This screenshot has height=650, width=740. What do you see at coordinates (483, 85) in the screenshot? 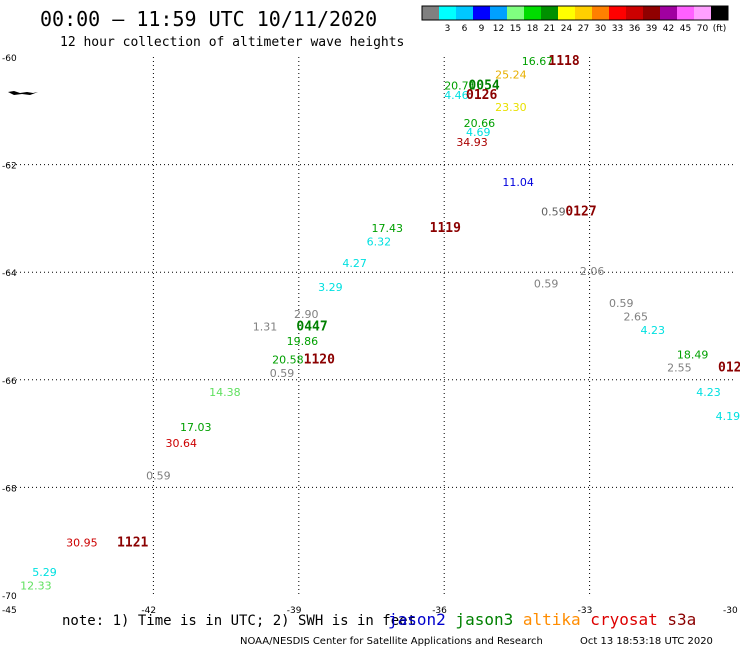
I see `pass-time-label: 0054` at bounding box center [483, 85].